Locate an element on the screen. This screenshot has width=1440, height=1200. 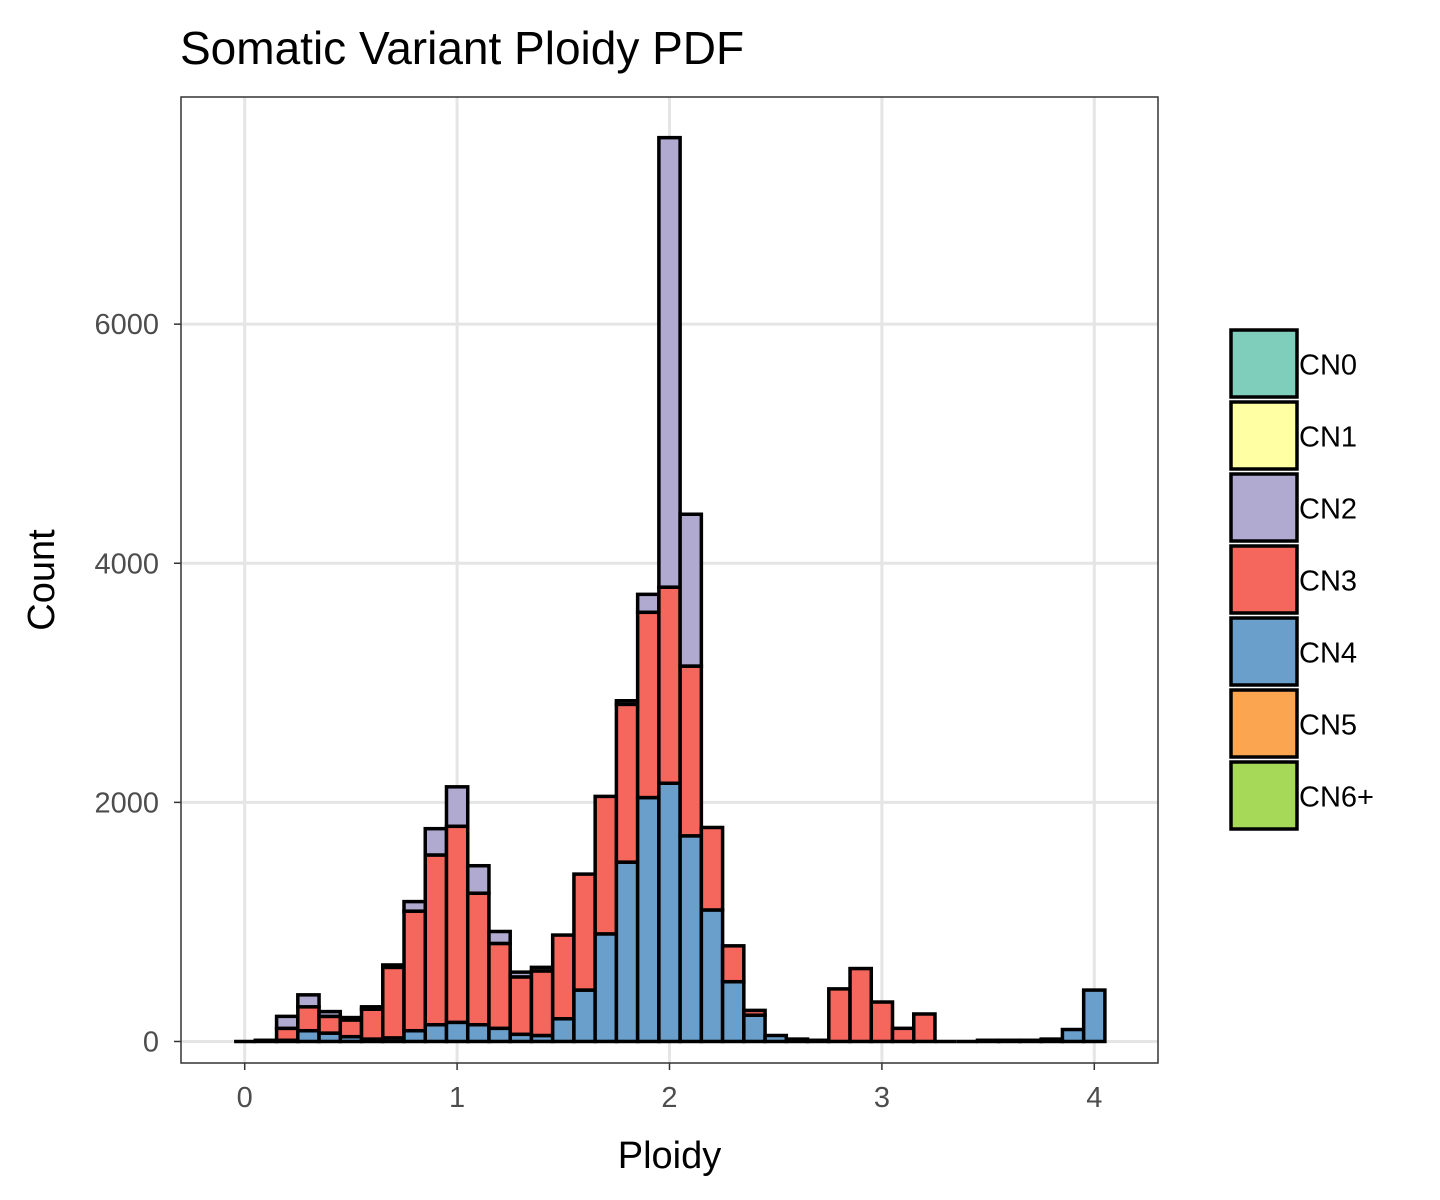
legend: CN0 CN1 CN2 CN3 CN4 CN5 CN6+ is located at coordinates (1301, 579).